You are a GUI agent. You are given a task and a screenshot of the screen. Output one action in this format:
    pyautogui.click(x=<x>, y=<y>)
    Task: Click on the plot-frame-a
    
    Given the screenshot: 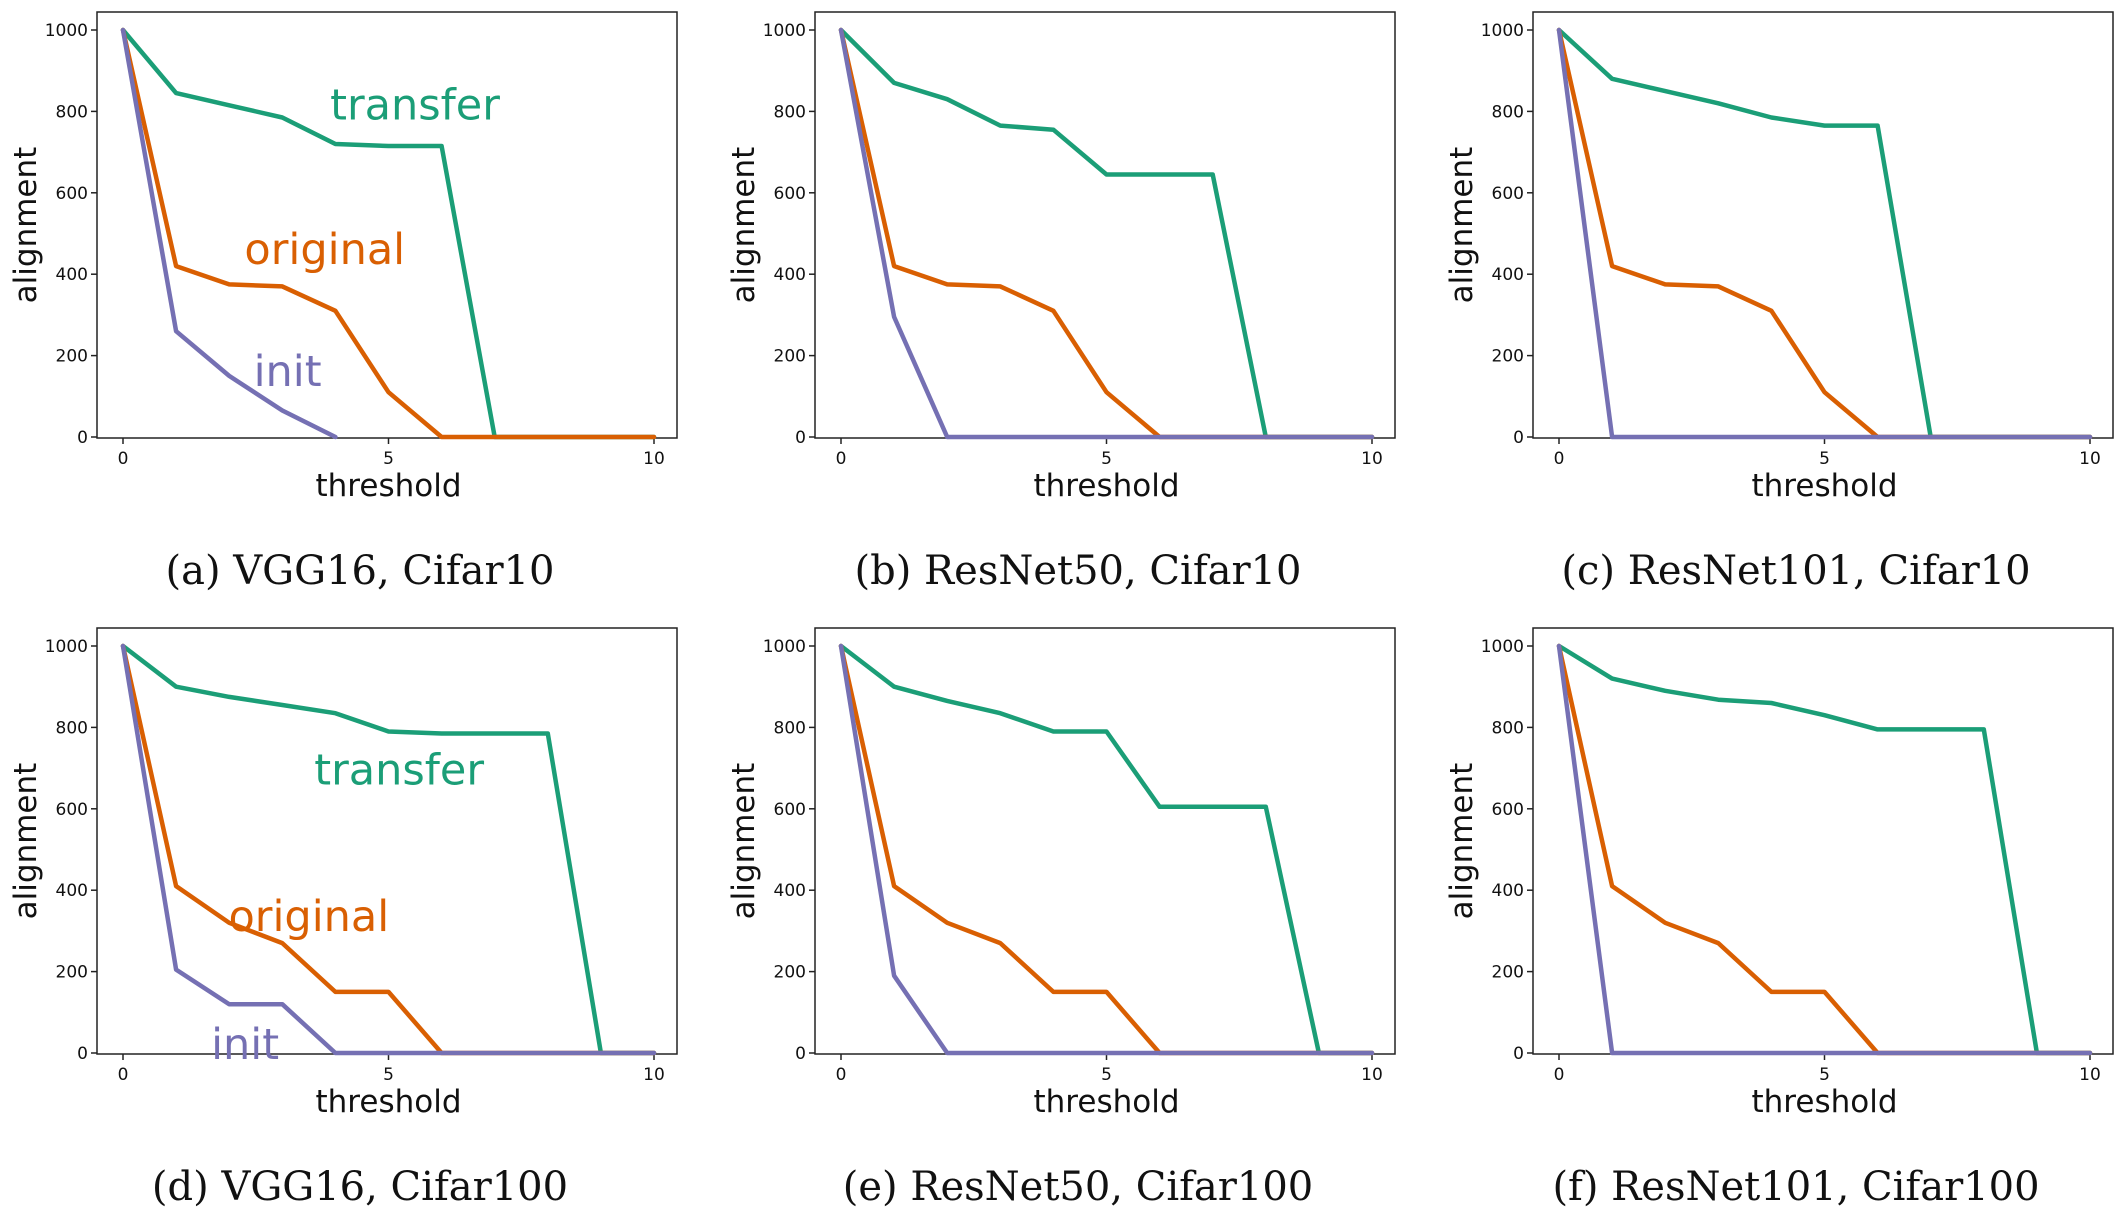 What is the action you would take?
    pyautogui.click(x=387, y=225)
    